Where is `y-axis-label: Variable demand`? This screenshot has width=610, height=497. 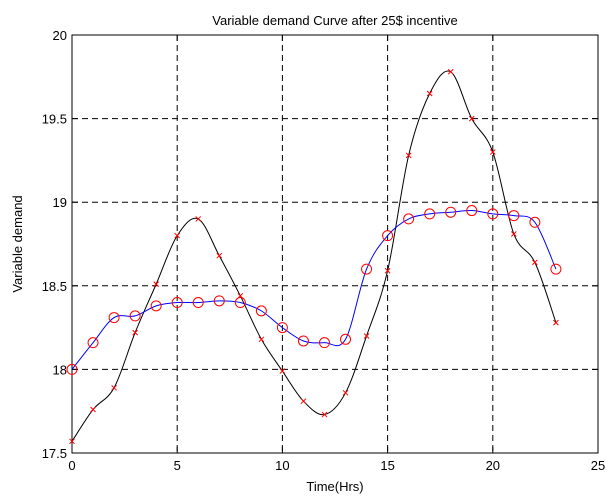
y-axis-label: Variable demand is located at coordinates (17, 243).